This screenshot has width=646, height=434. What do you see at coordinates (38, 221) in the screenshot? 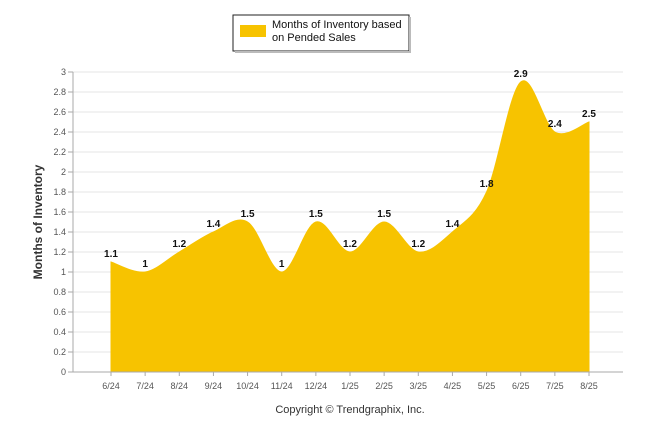
I see `y-axis-title: Months of Inventory` at bounding box center [38, 221].